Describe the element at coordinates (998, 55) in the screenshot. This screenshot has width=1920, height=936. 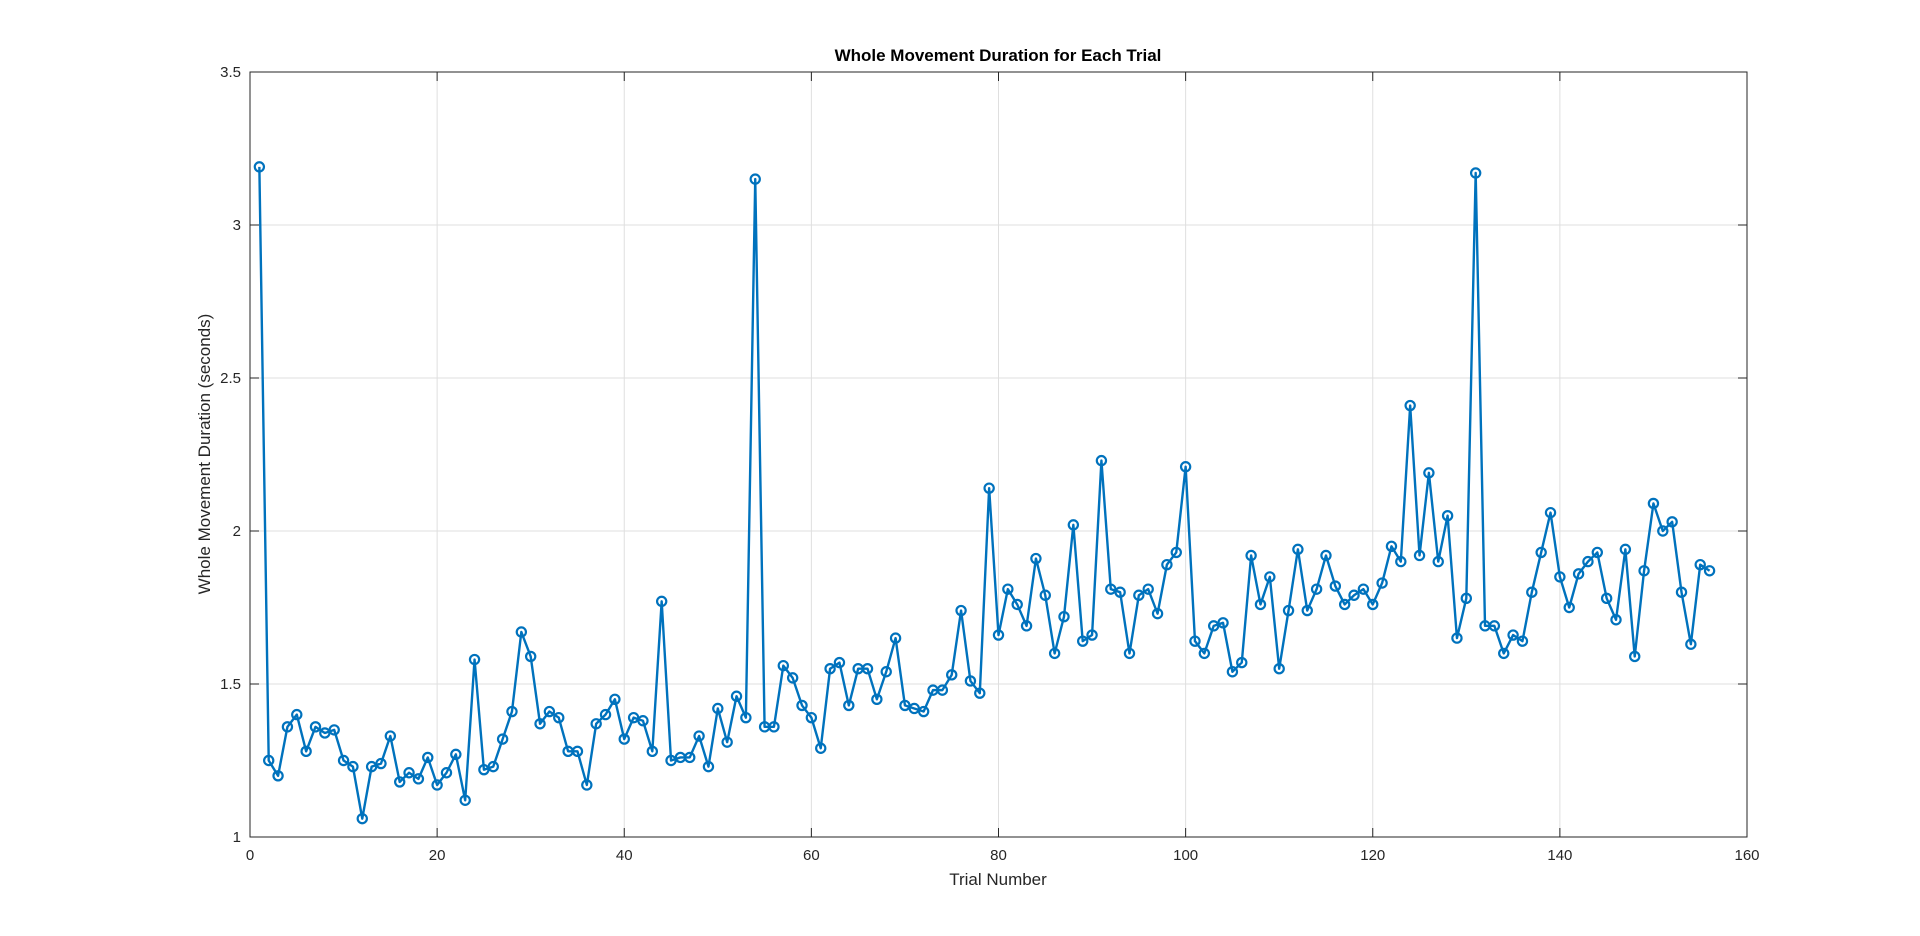
I see `chart-title: Whole Movement Duration for Each Trial` at that location.